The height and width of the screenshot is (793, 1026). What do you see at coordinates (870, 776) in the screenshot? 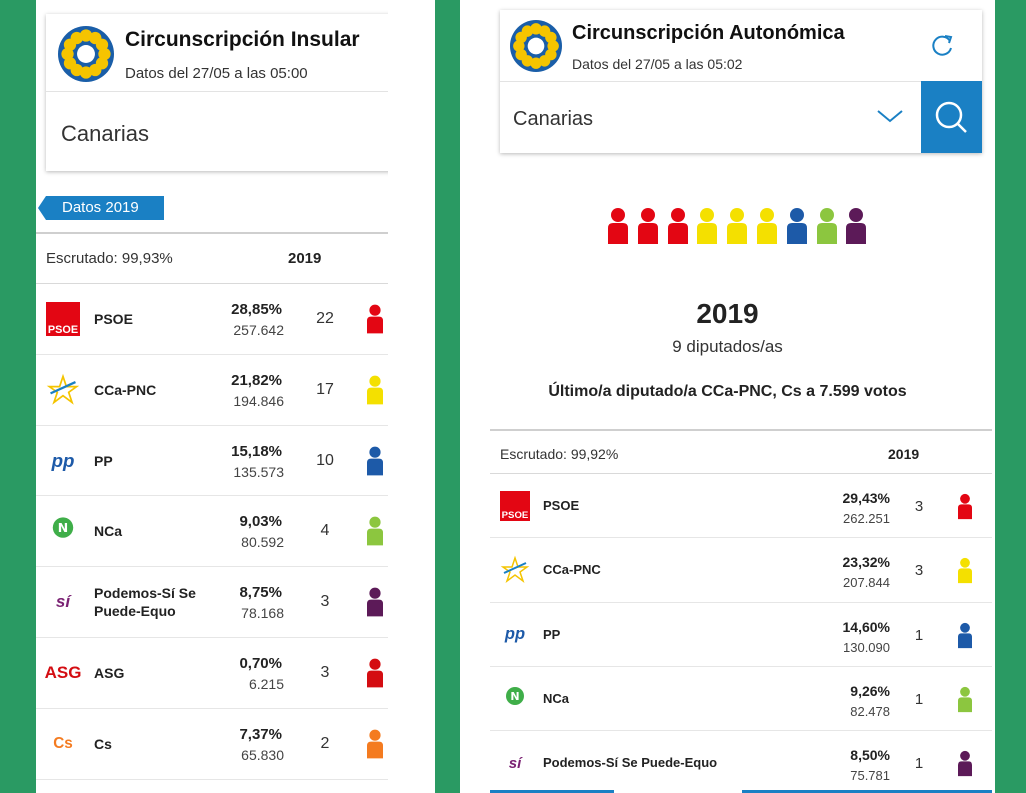
I see `vote-count: 75.781` at bounding box center [870, 776].